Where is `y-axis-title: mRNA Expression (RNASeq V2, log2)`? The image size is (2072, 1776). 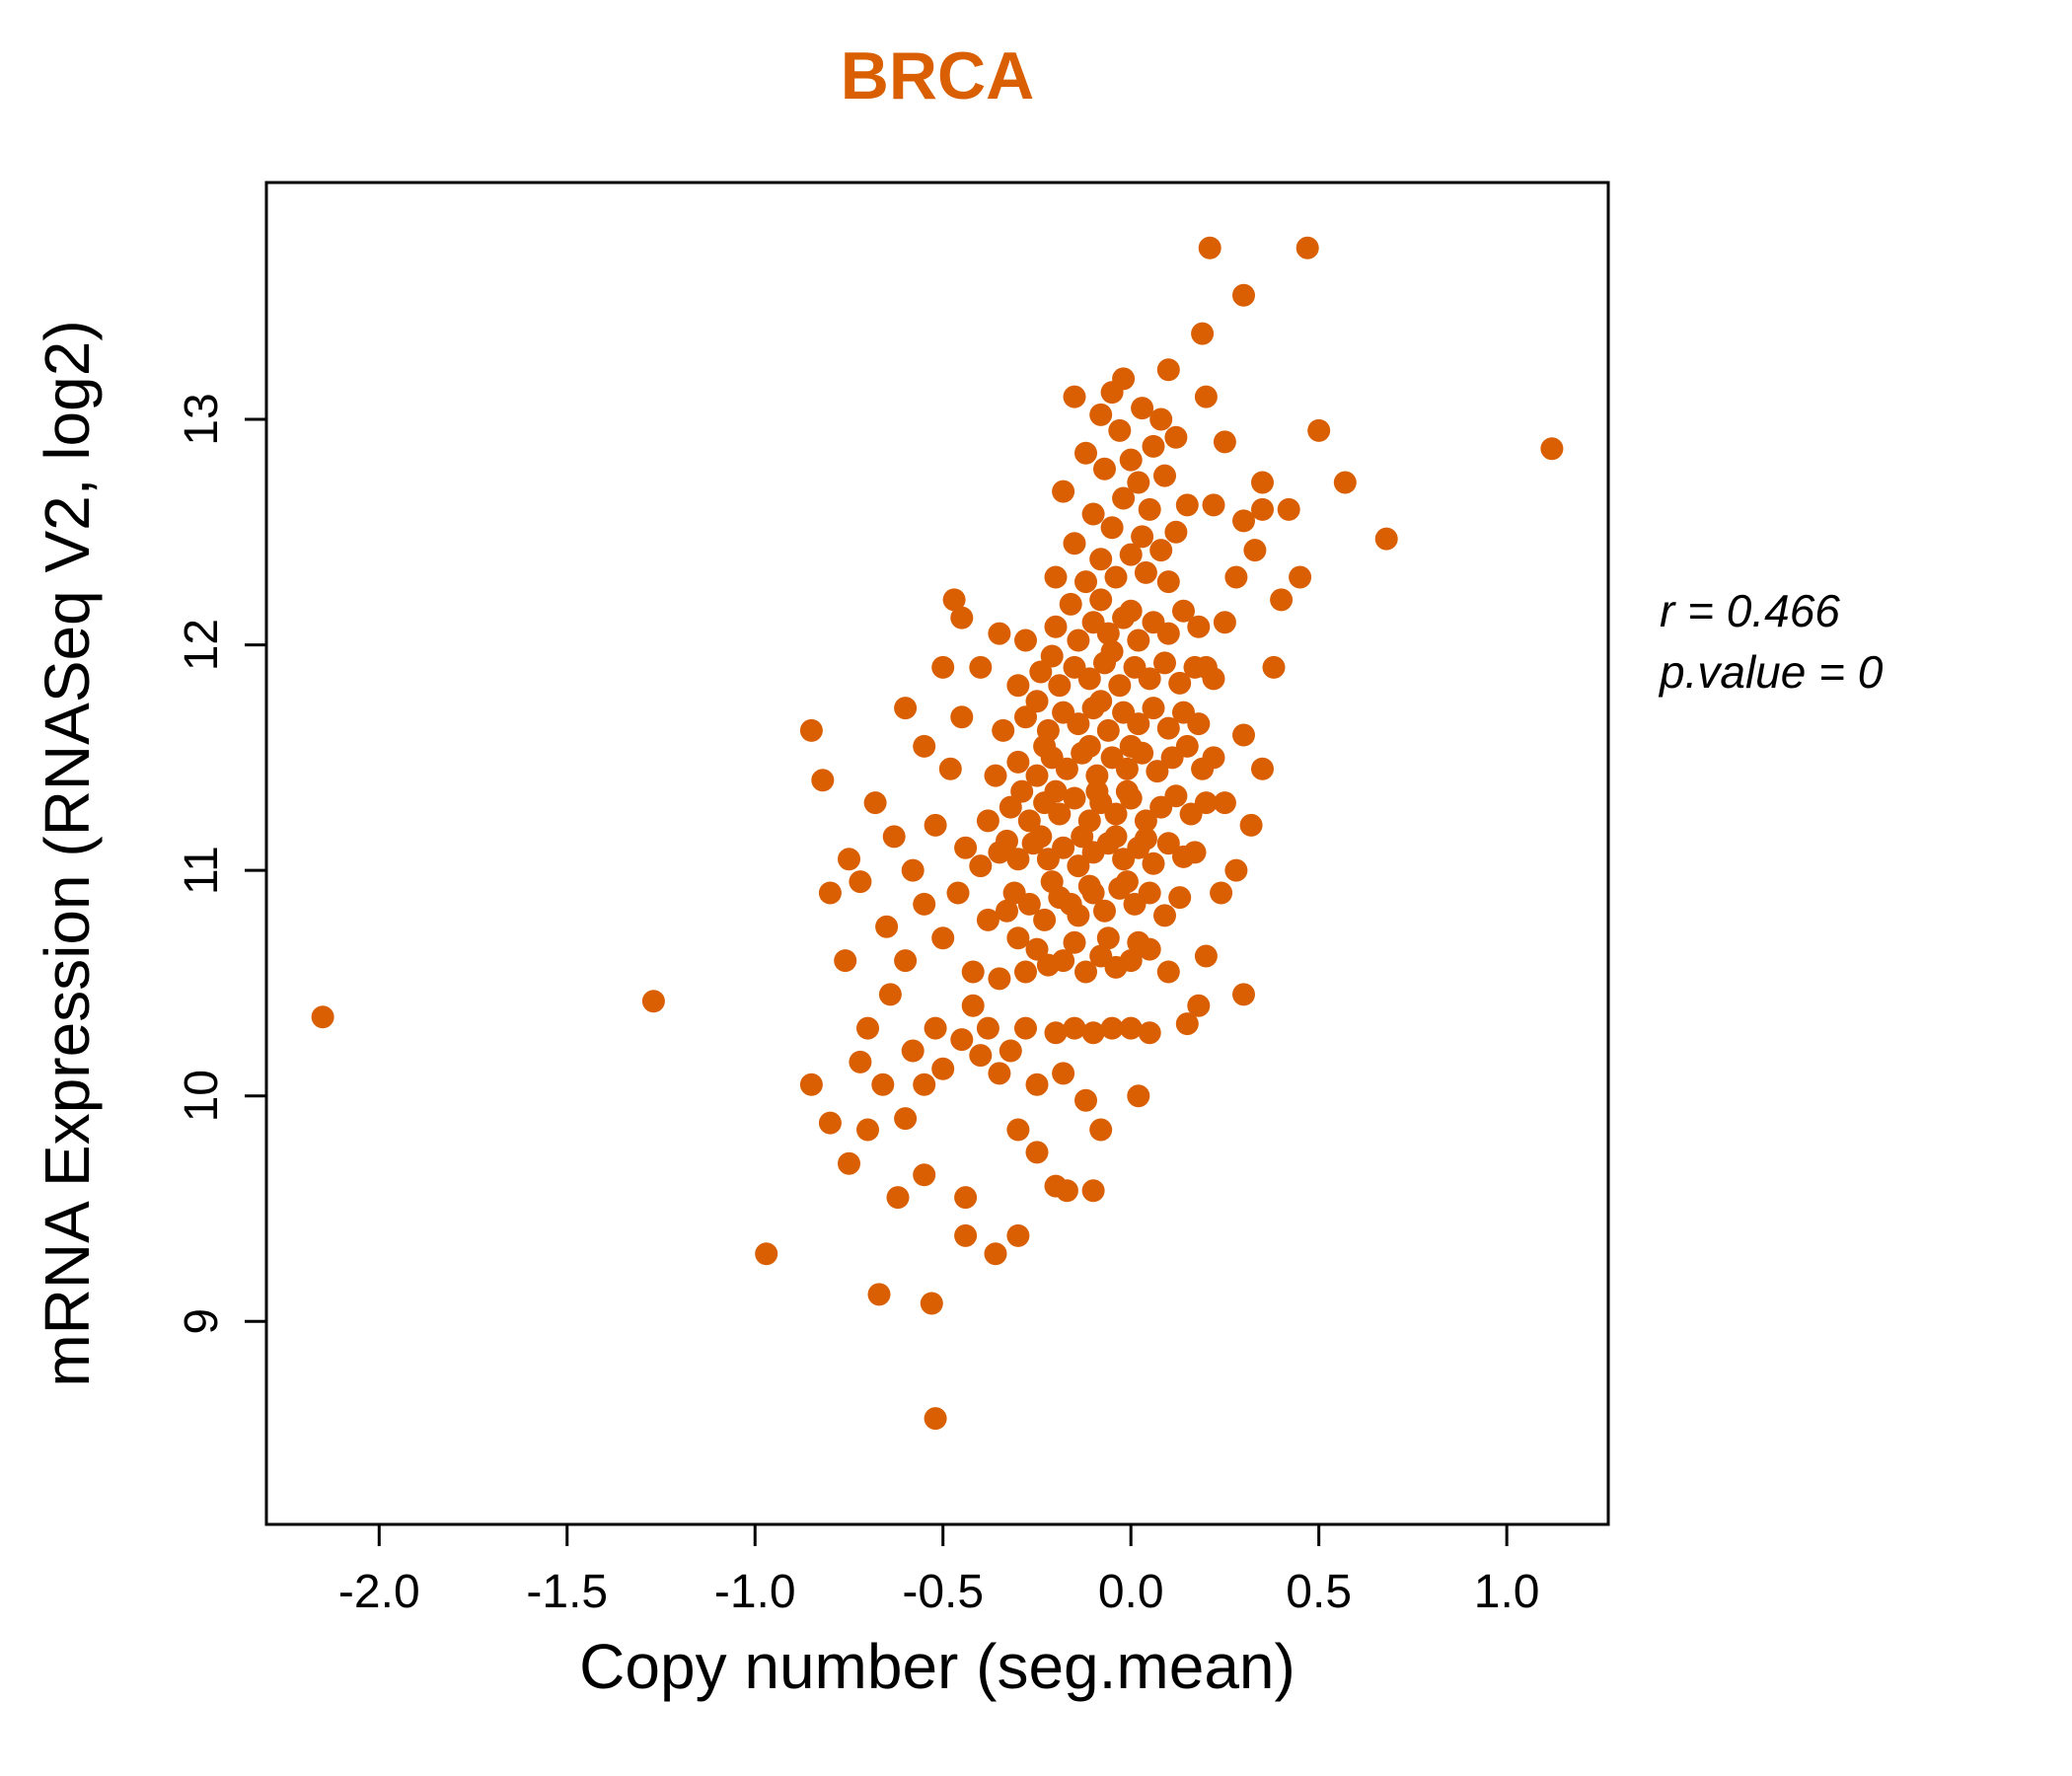
y-axis-title: mRNA Expression (RNASeq V2, log2) is located at coordinates (67, 854).